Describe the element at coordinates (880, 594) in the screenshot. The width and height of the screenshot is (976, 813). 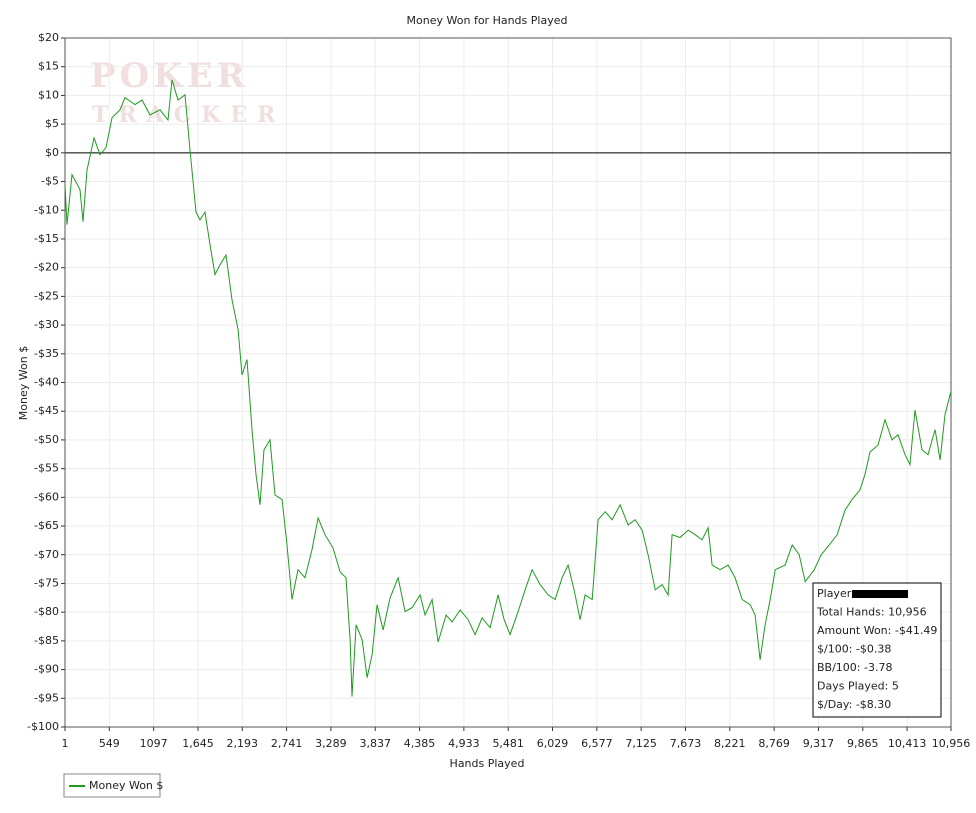
I see `redaction` at that location.